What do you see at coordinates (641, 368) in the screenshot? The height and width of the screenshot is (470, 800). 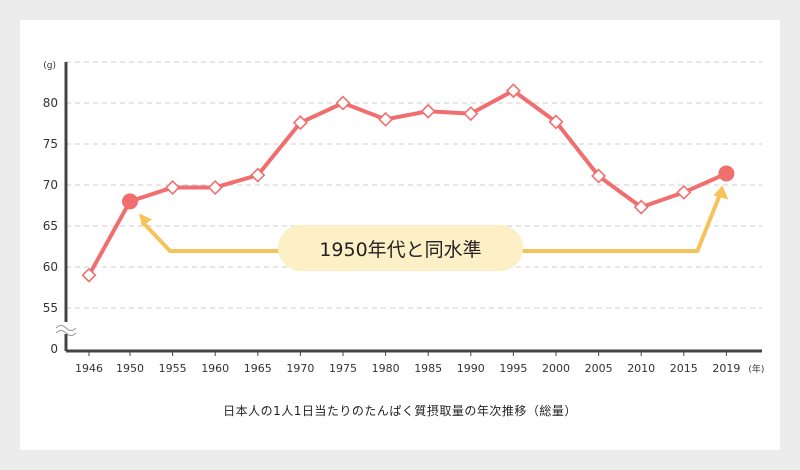 I see `x-tick-label: 2010` at bounding box center [641, 368].